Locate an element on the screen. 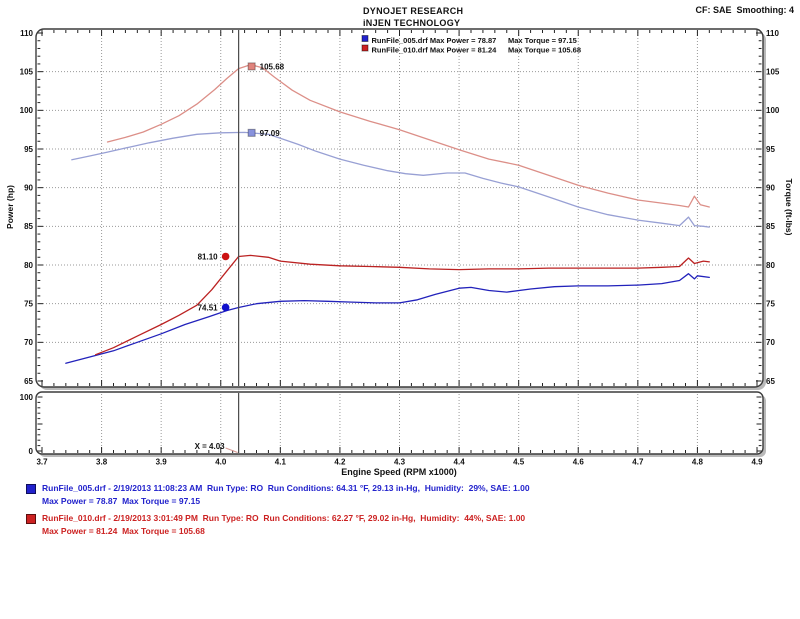 Image resolution: width=800 pixels, height=619 pixels. rpm-tick-label: 4.8 is located at coordinates (698, 462).